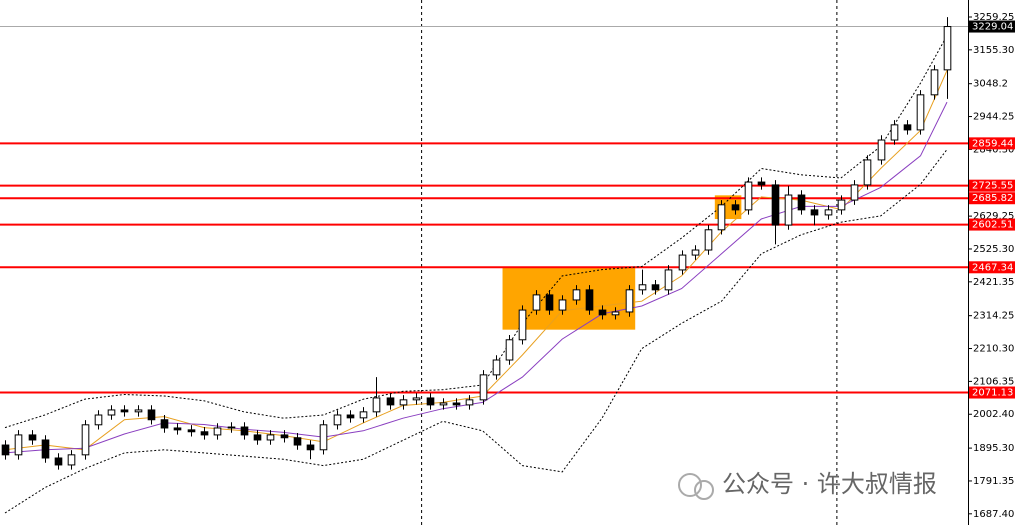 This screenshot has height=525, width=1015. I want to click on level-label: 2467.34, so click(992, 267).